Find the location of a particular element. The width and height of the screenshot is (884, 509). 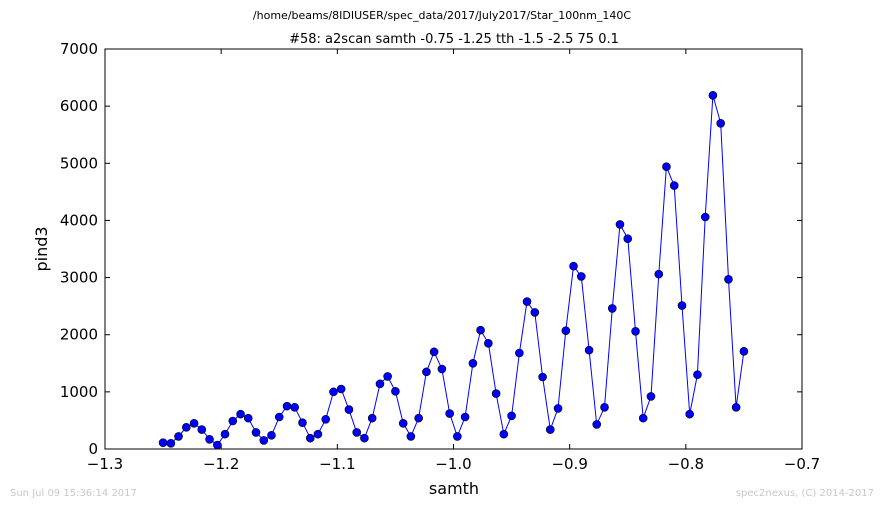

x-tick-label: −1.3 is located at coordinates (105, 464).